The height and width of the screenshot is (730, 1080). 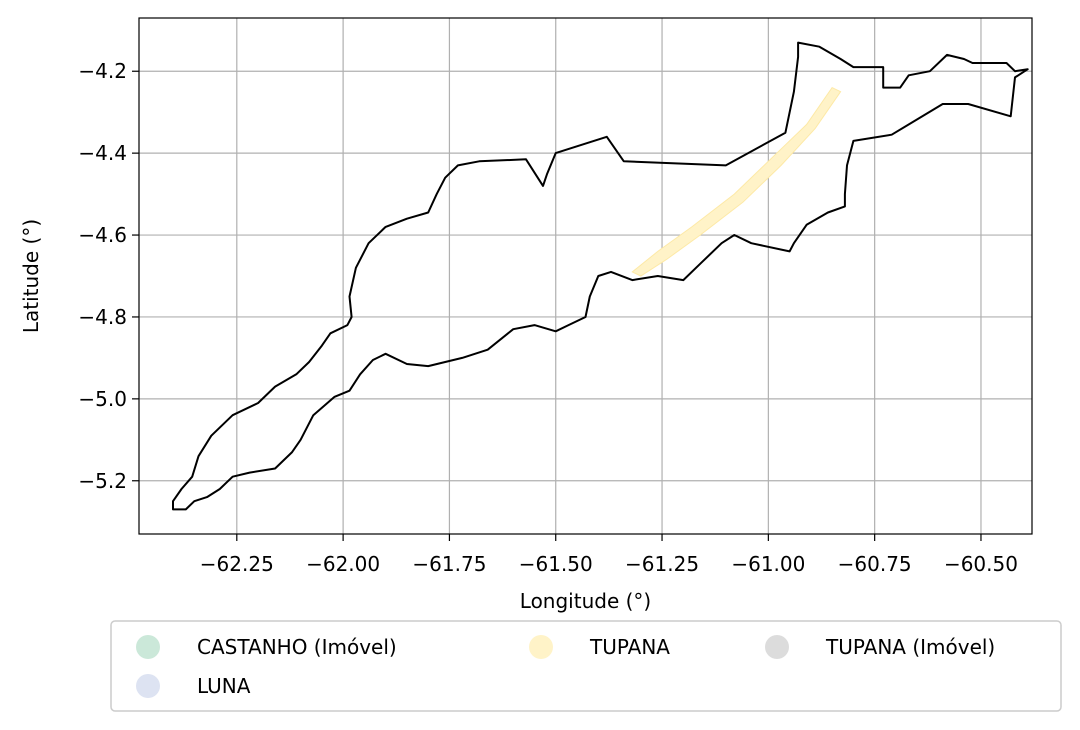 I want to click on x-tick-label: −61.75, so click(x=449, y=564).